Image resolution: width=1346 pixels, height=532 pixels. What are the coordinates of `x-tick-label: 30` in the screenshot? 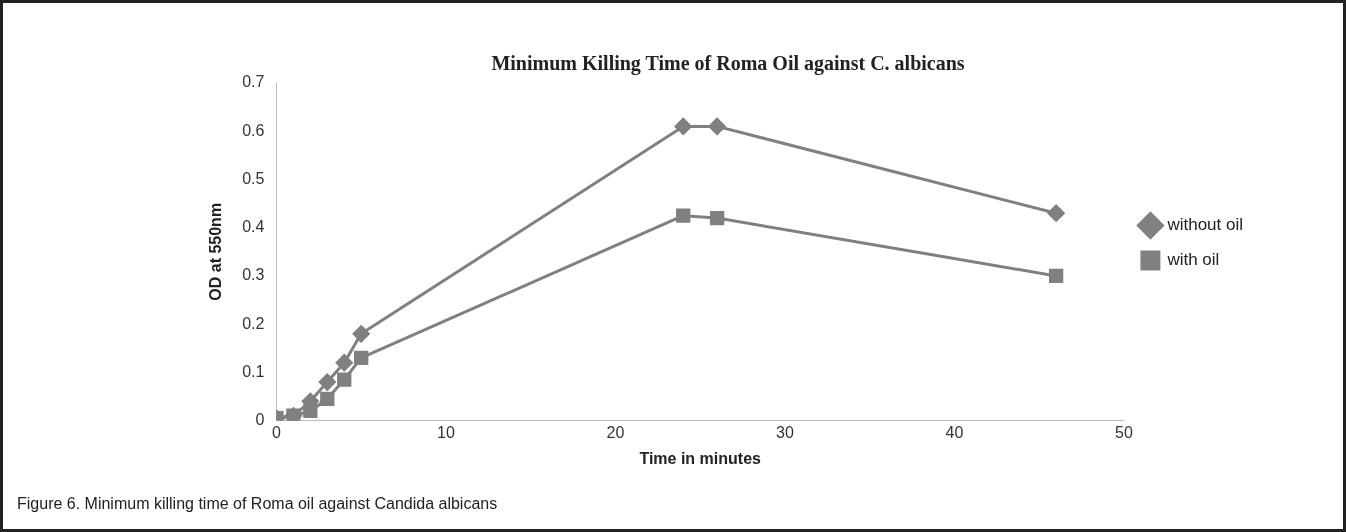 It's located at (785, 432).